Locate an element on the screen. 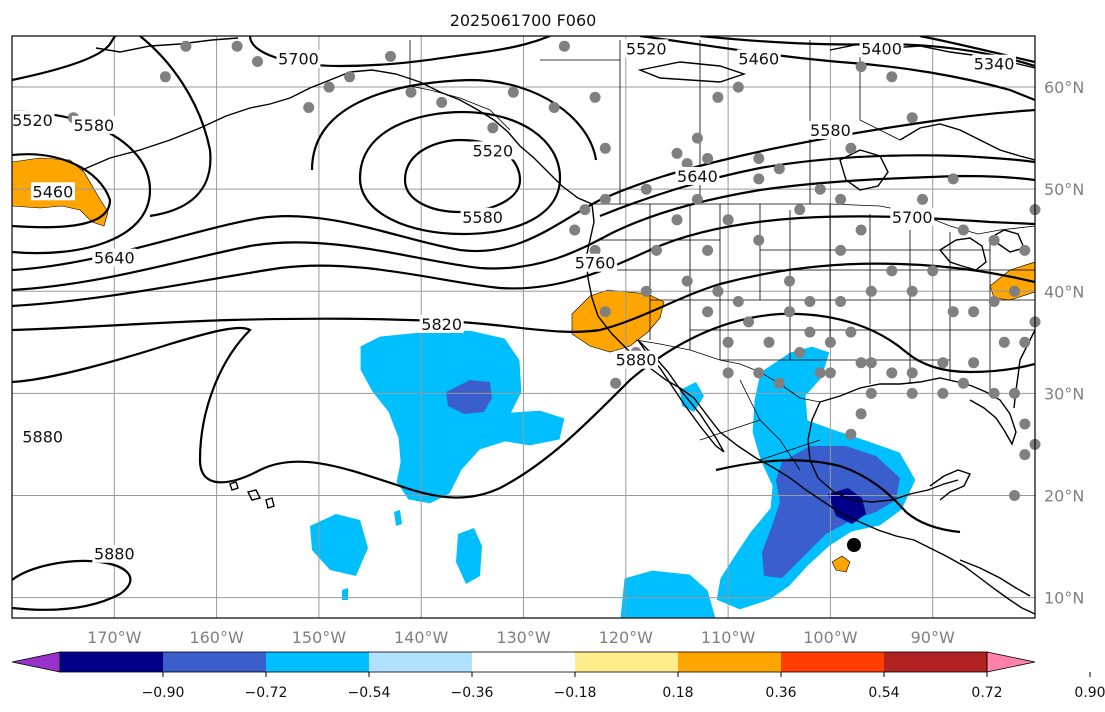 Image resolution: width=1105 pixels, height=712 pixels. contour-mid-east is located at coordinates (817, 186).